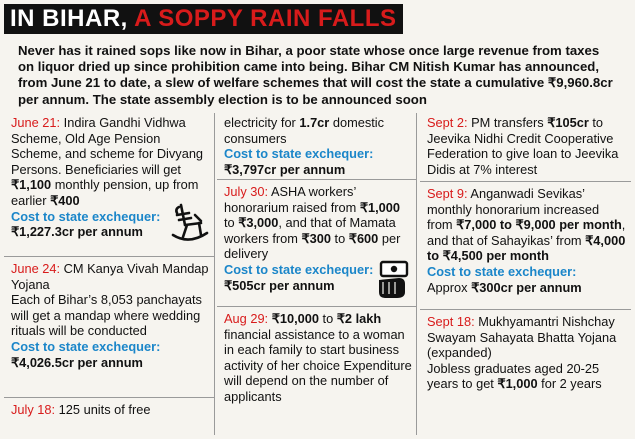 This screenshot has width=635, height=439. I want to click on entry-text: , and that of Mamata workers from, so click(310, 230).